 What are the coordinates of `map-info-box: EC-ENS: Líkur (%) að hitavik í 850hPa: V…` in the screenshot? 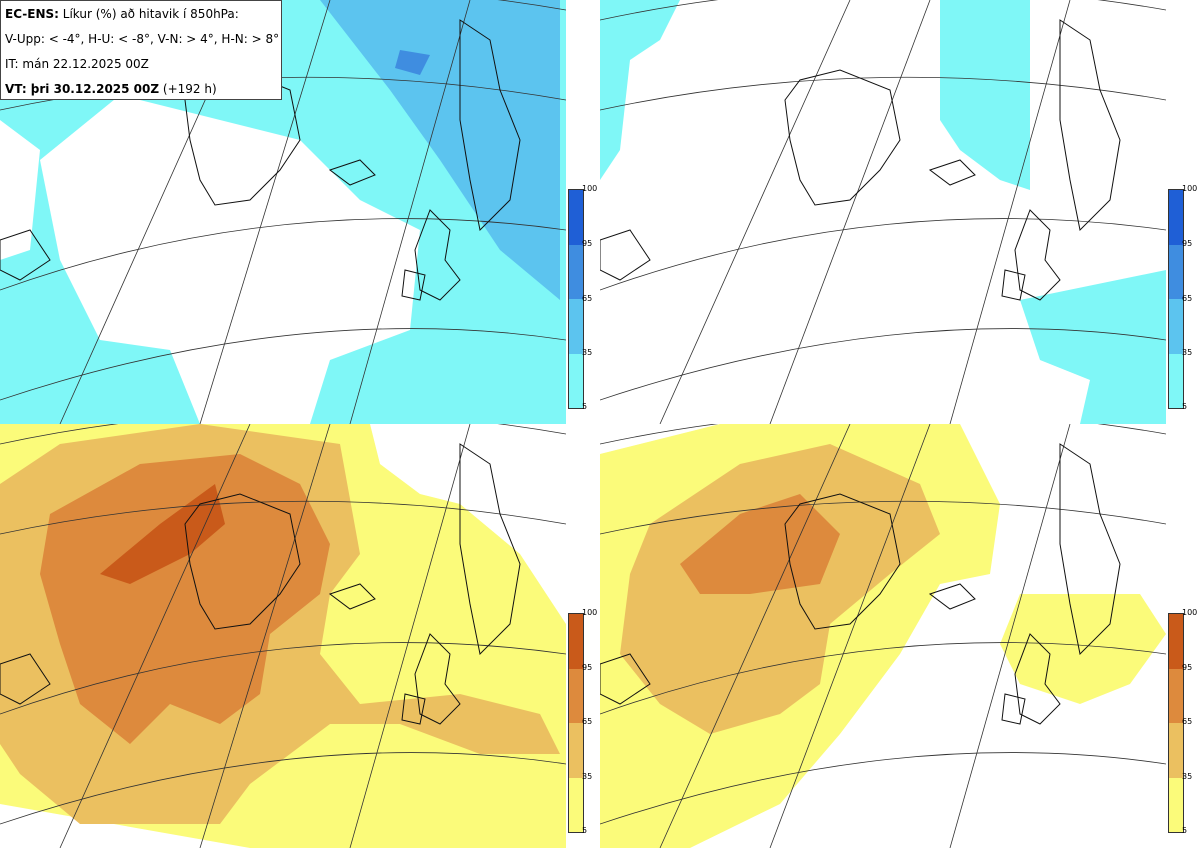 It's located at (141, 50).